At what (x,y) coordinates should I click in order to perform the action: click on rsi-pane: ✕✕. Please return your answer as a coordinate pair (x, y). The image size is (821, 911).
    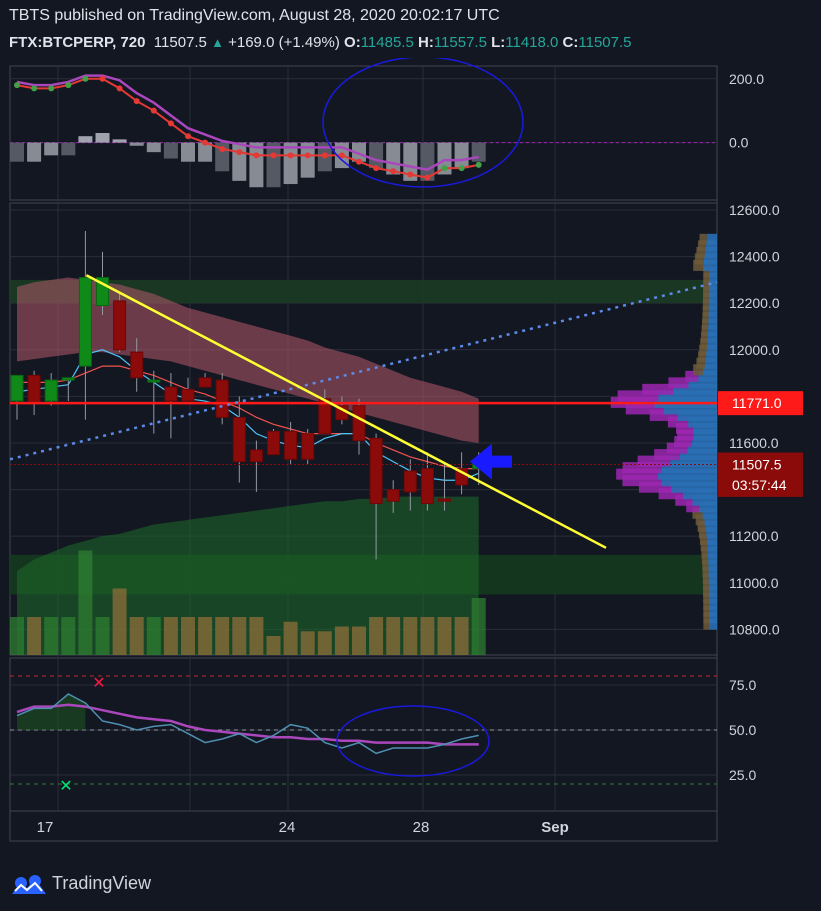
    Looking at the image, I should click on (363, 735).